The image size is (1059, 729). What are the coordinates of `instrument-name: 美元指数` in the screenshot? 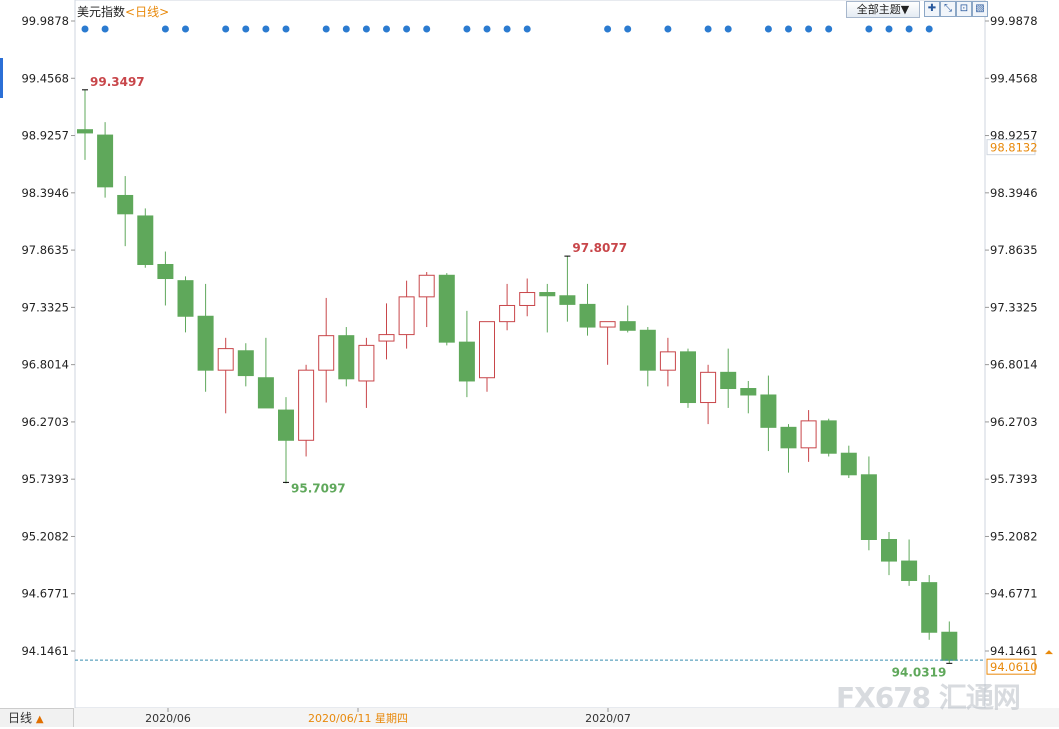 It's located at (101, 12).